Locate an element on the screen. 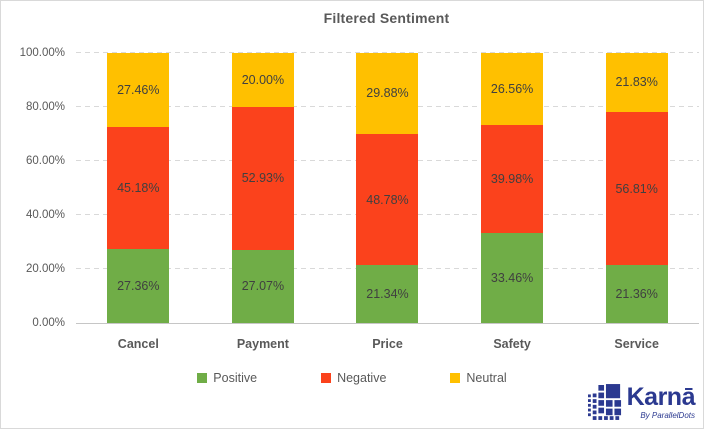 This screenshot has height=429, width=704. legend-label: Negative is located at coordinates (362, 378).